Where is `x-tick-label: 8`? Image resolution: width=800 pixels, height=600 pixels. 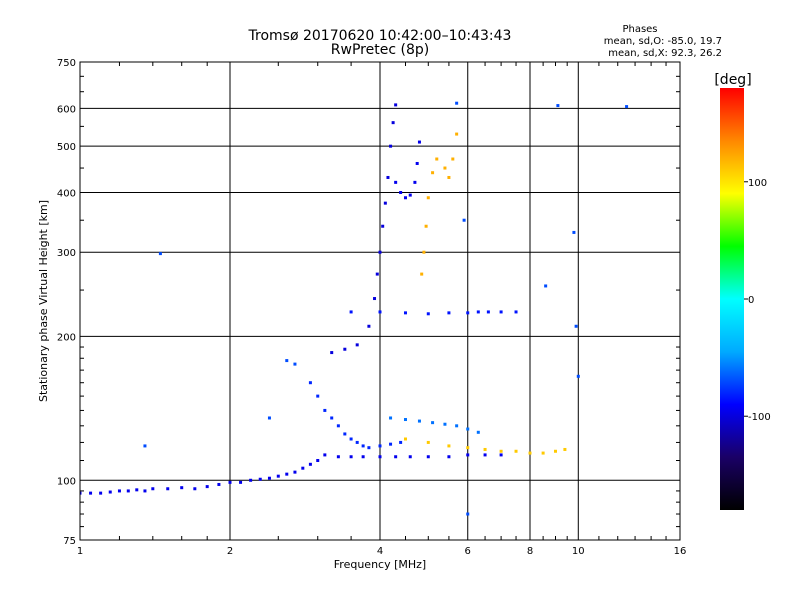
x-tick-label: 8 is located at coordinates (530, 551).